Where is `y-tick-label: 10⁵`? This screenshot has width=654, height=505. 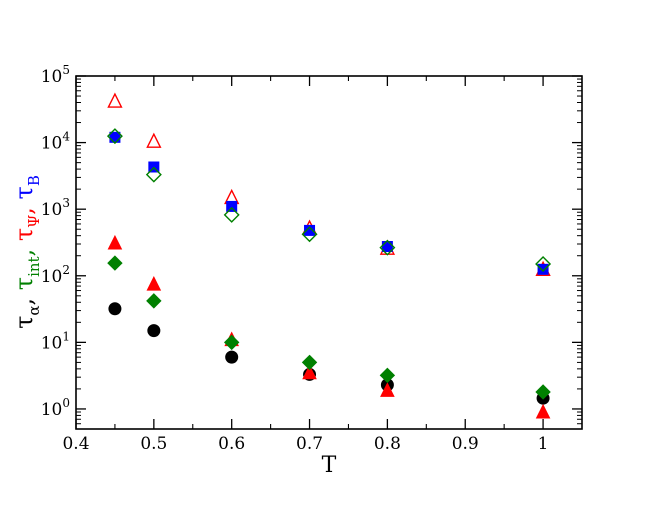 y-tick-label: 10⁵ is located at coordinates (55, 75).